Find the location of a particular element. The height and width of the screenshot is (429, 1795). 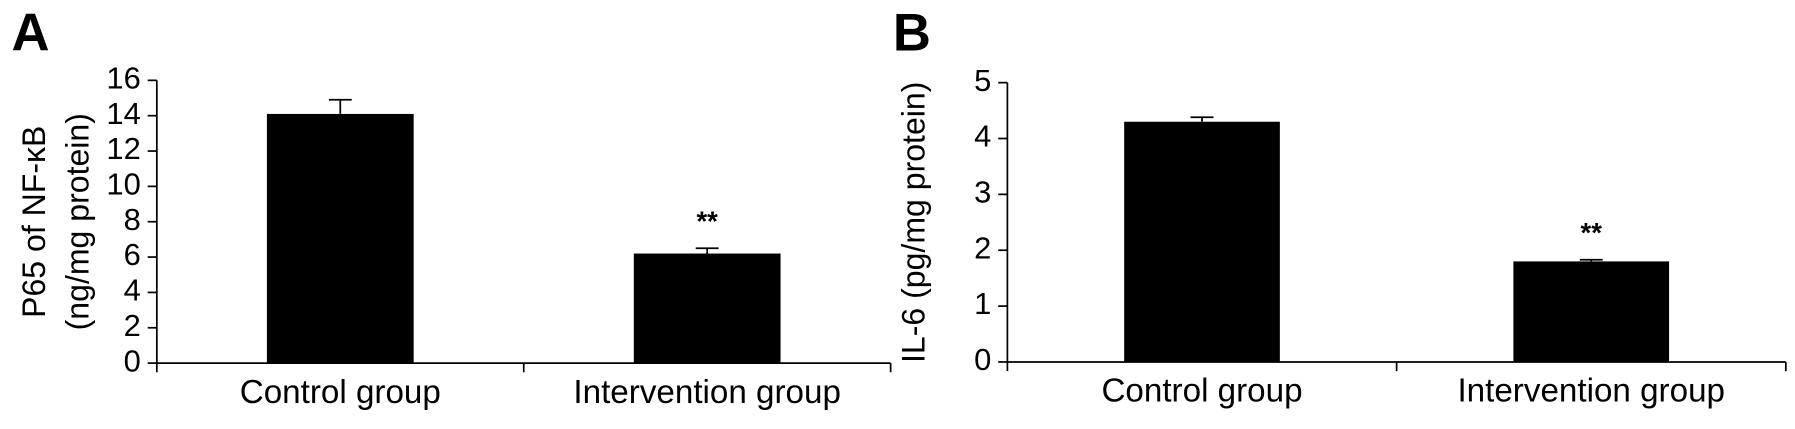

y-tick-label: 6 is located at coordinates (132, 254).